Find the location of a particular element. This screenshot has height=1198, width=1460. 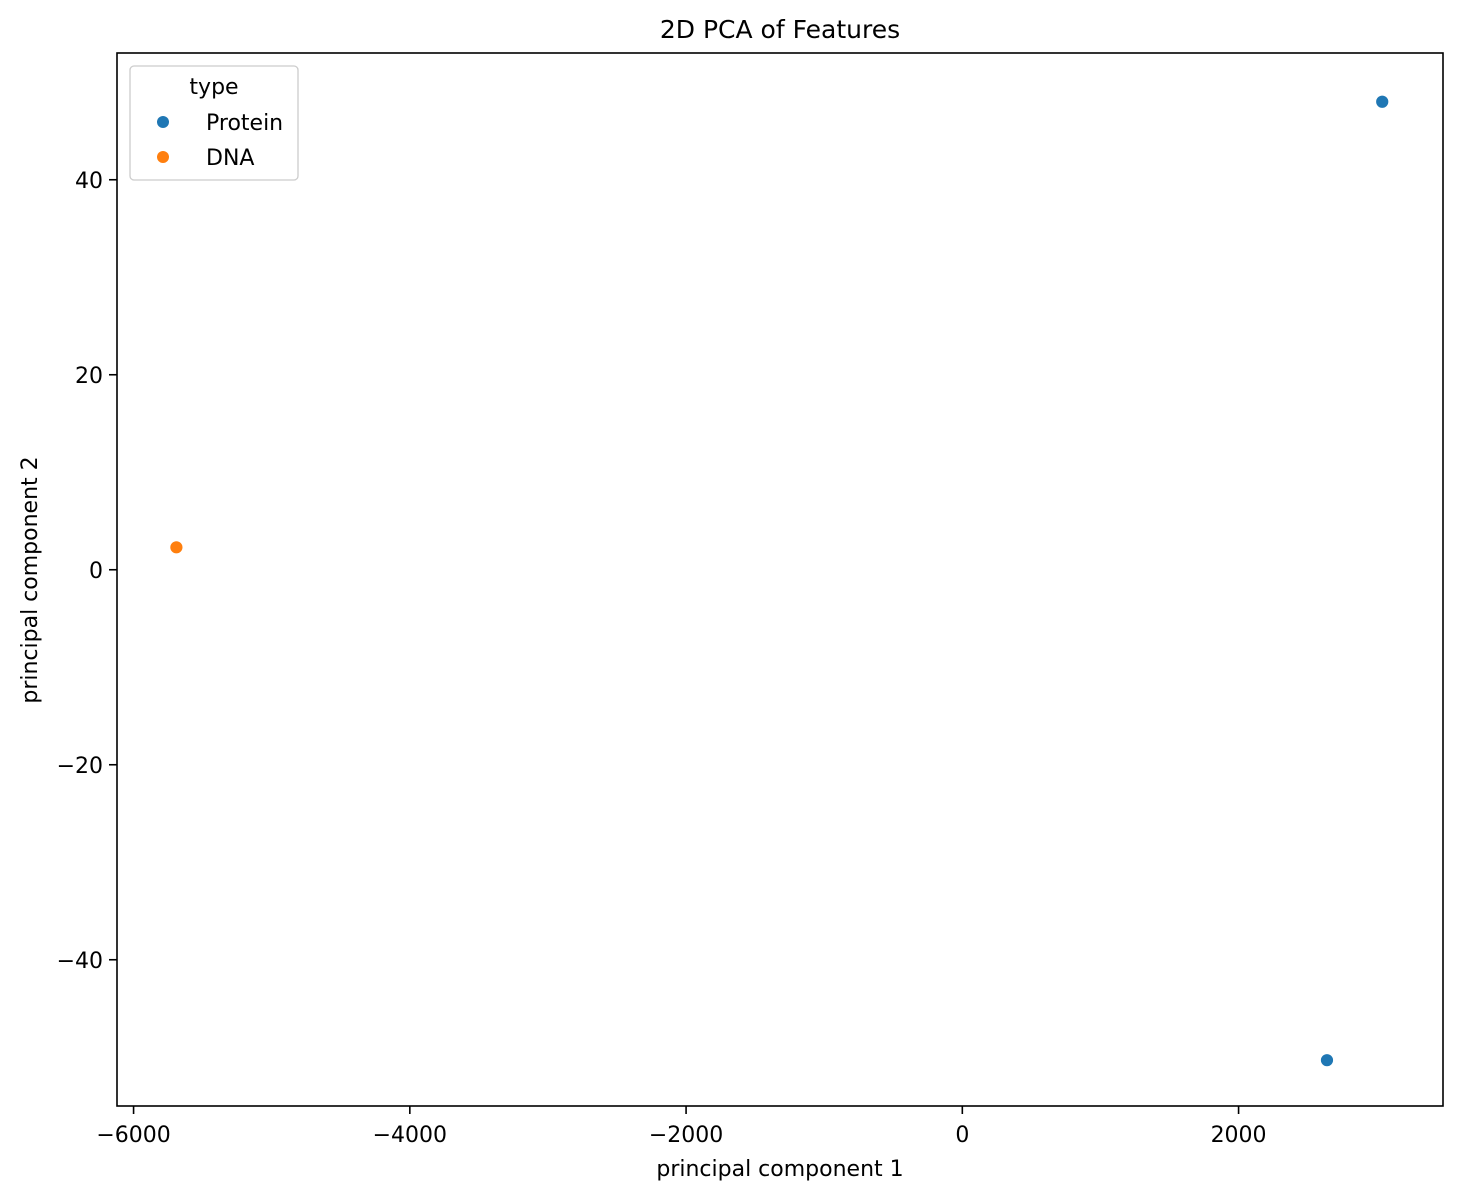

y-tick-label: −40 is located at coordinates (80, 961).